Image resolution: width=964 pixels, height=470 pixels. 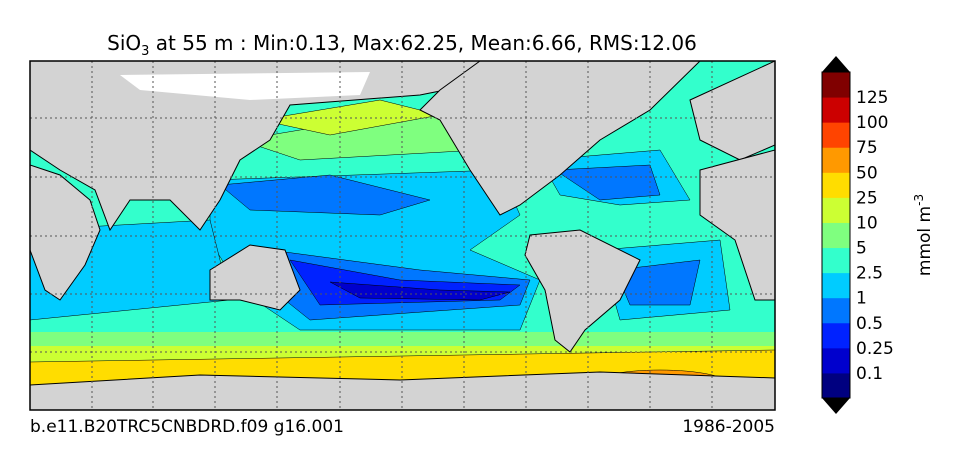 I want to click on colorbar-tick-label: 125, so click(x=872, y=98).